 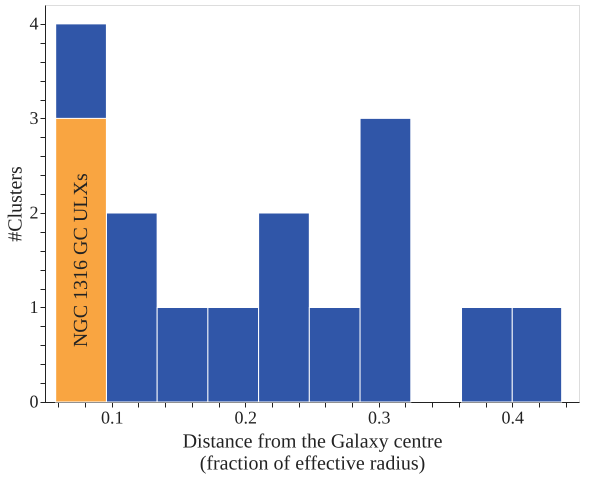 I want to click on series-label: NGC 1316 GC ULXs, so click(x=81, y=260).